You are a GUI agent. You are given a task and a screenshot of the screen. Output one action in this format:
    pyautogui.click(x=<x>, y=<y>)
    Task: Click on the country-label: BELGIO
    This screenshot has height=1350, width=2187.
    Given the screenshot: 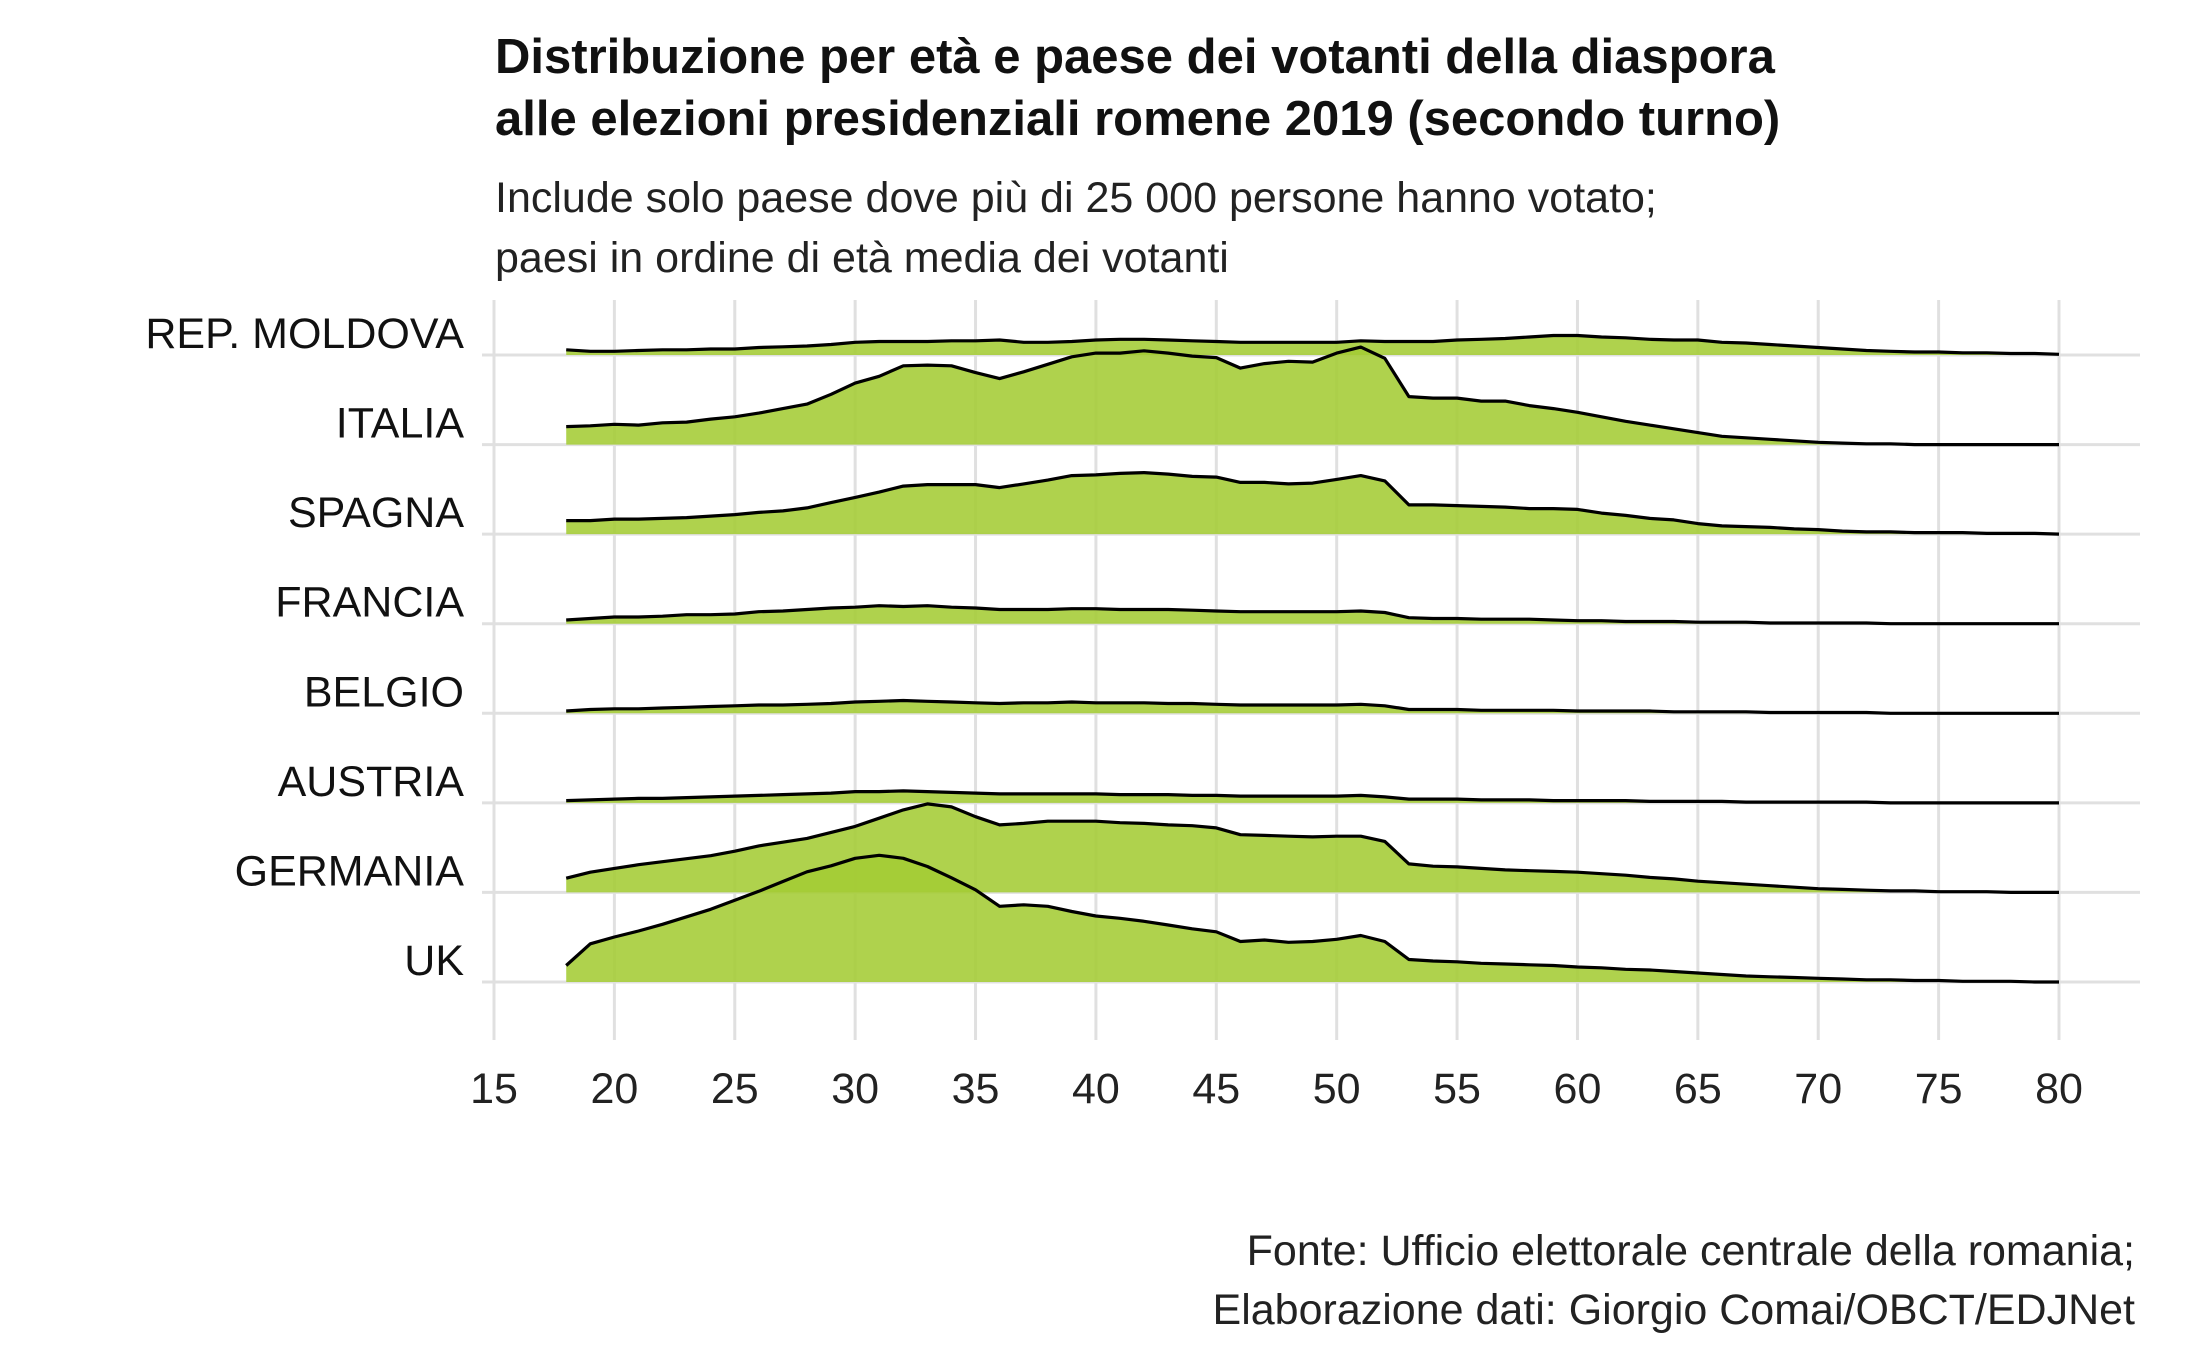 What is the action you would take?
    pyautogui.click(x=384, y=692)
    